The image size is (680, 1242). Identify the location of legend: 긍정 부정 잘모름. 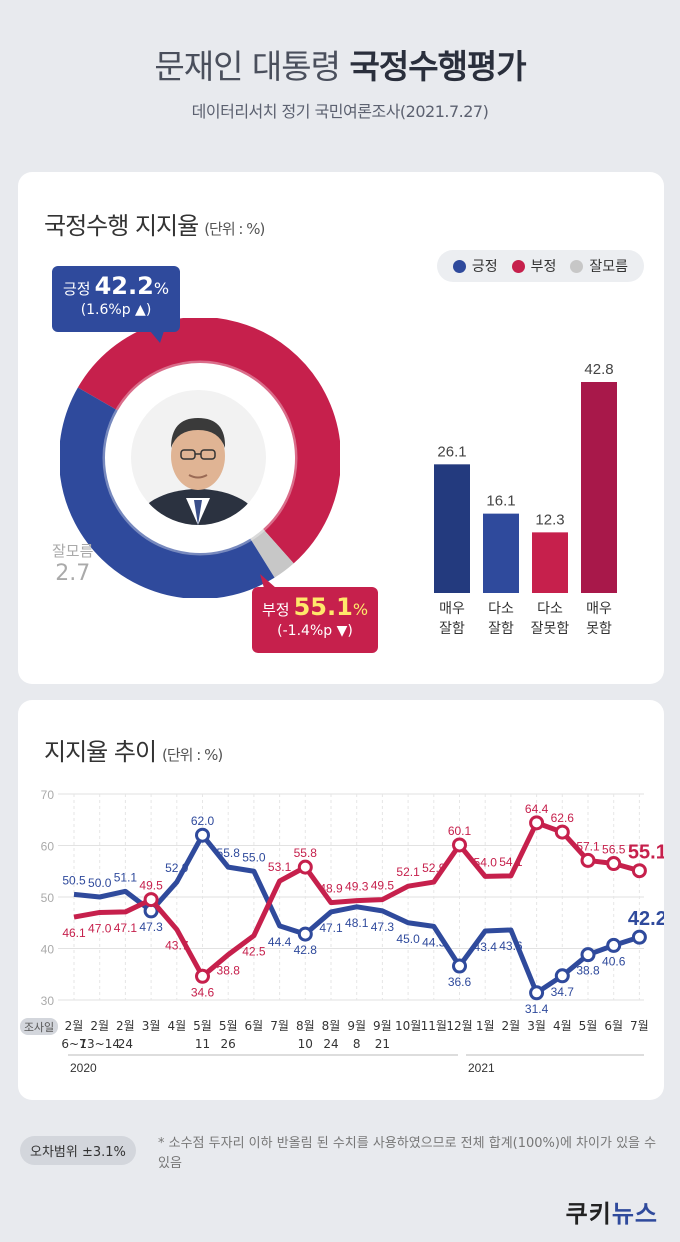
(540, 266).